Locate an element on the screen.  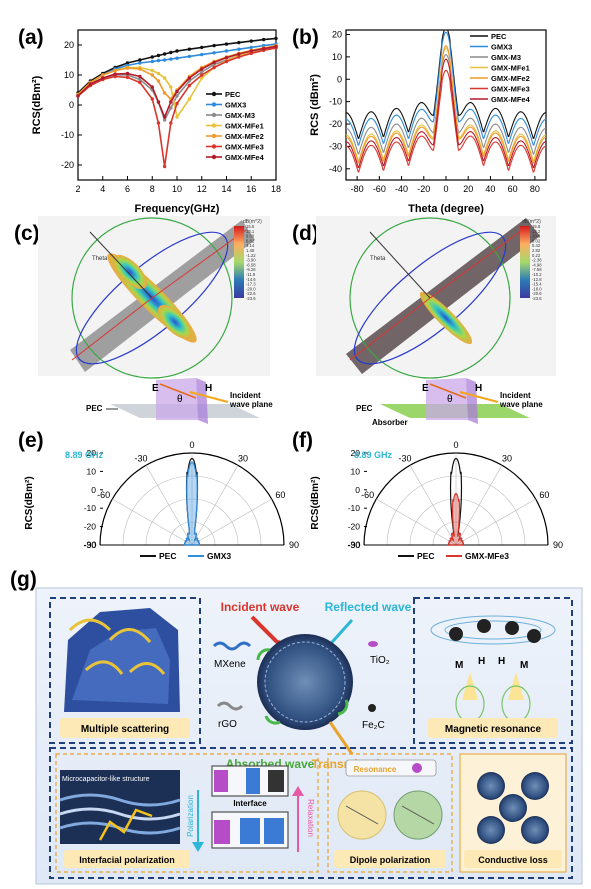
chart-a-ytick-label: 10 is located at coordinates (69, 75).